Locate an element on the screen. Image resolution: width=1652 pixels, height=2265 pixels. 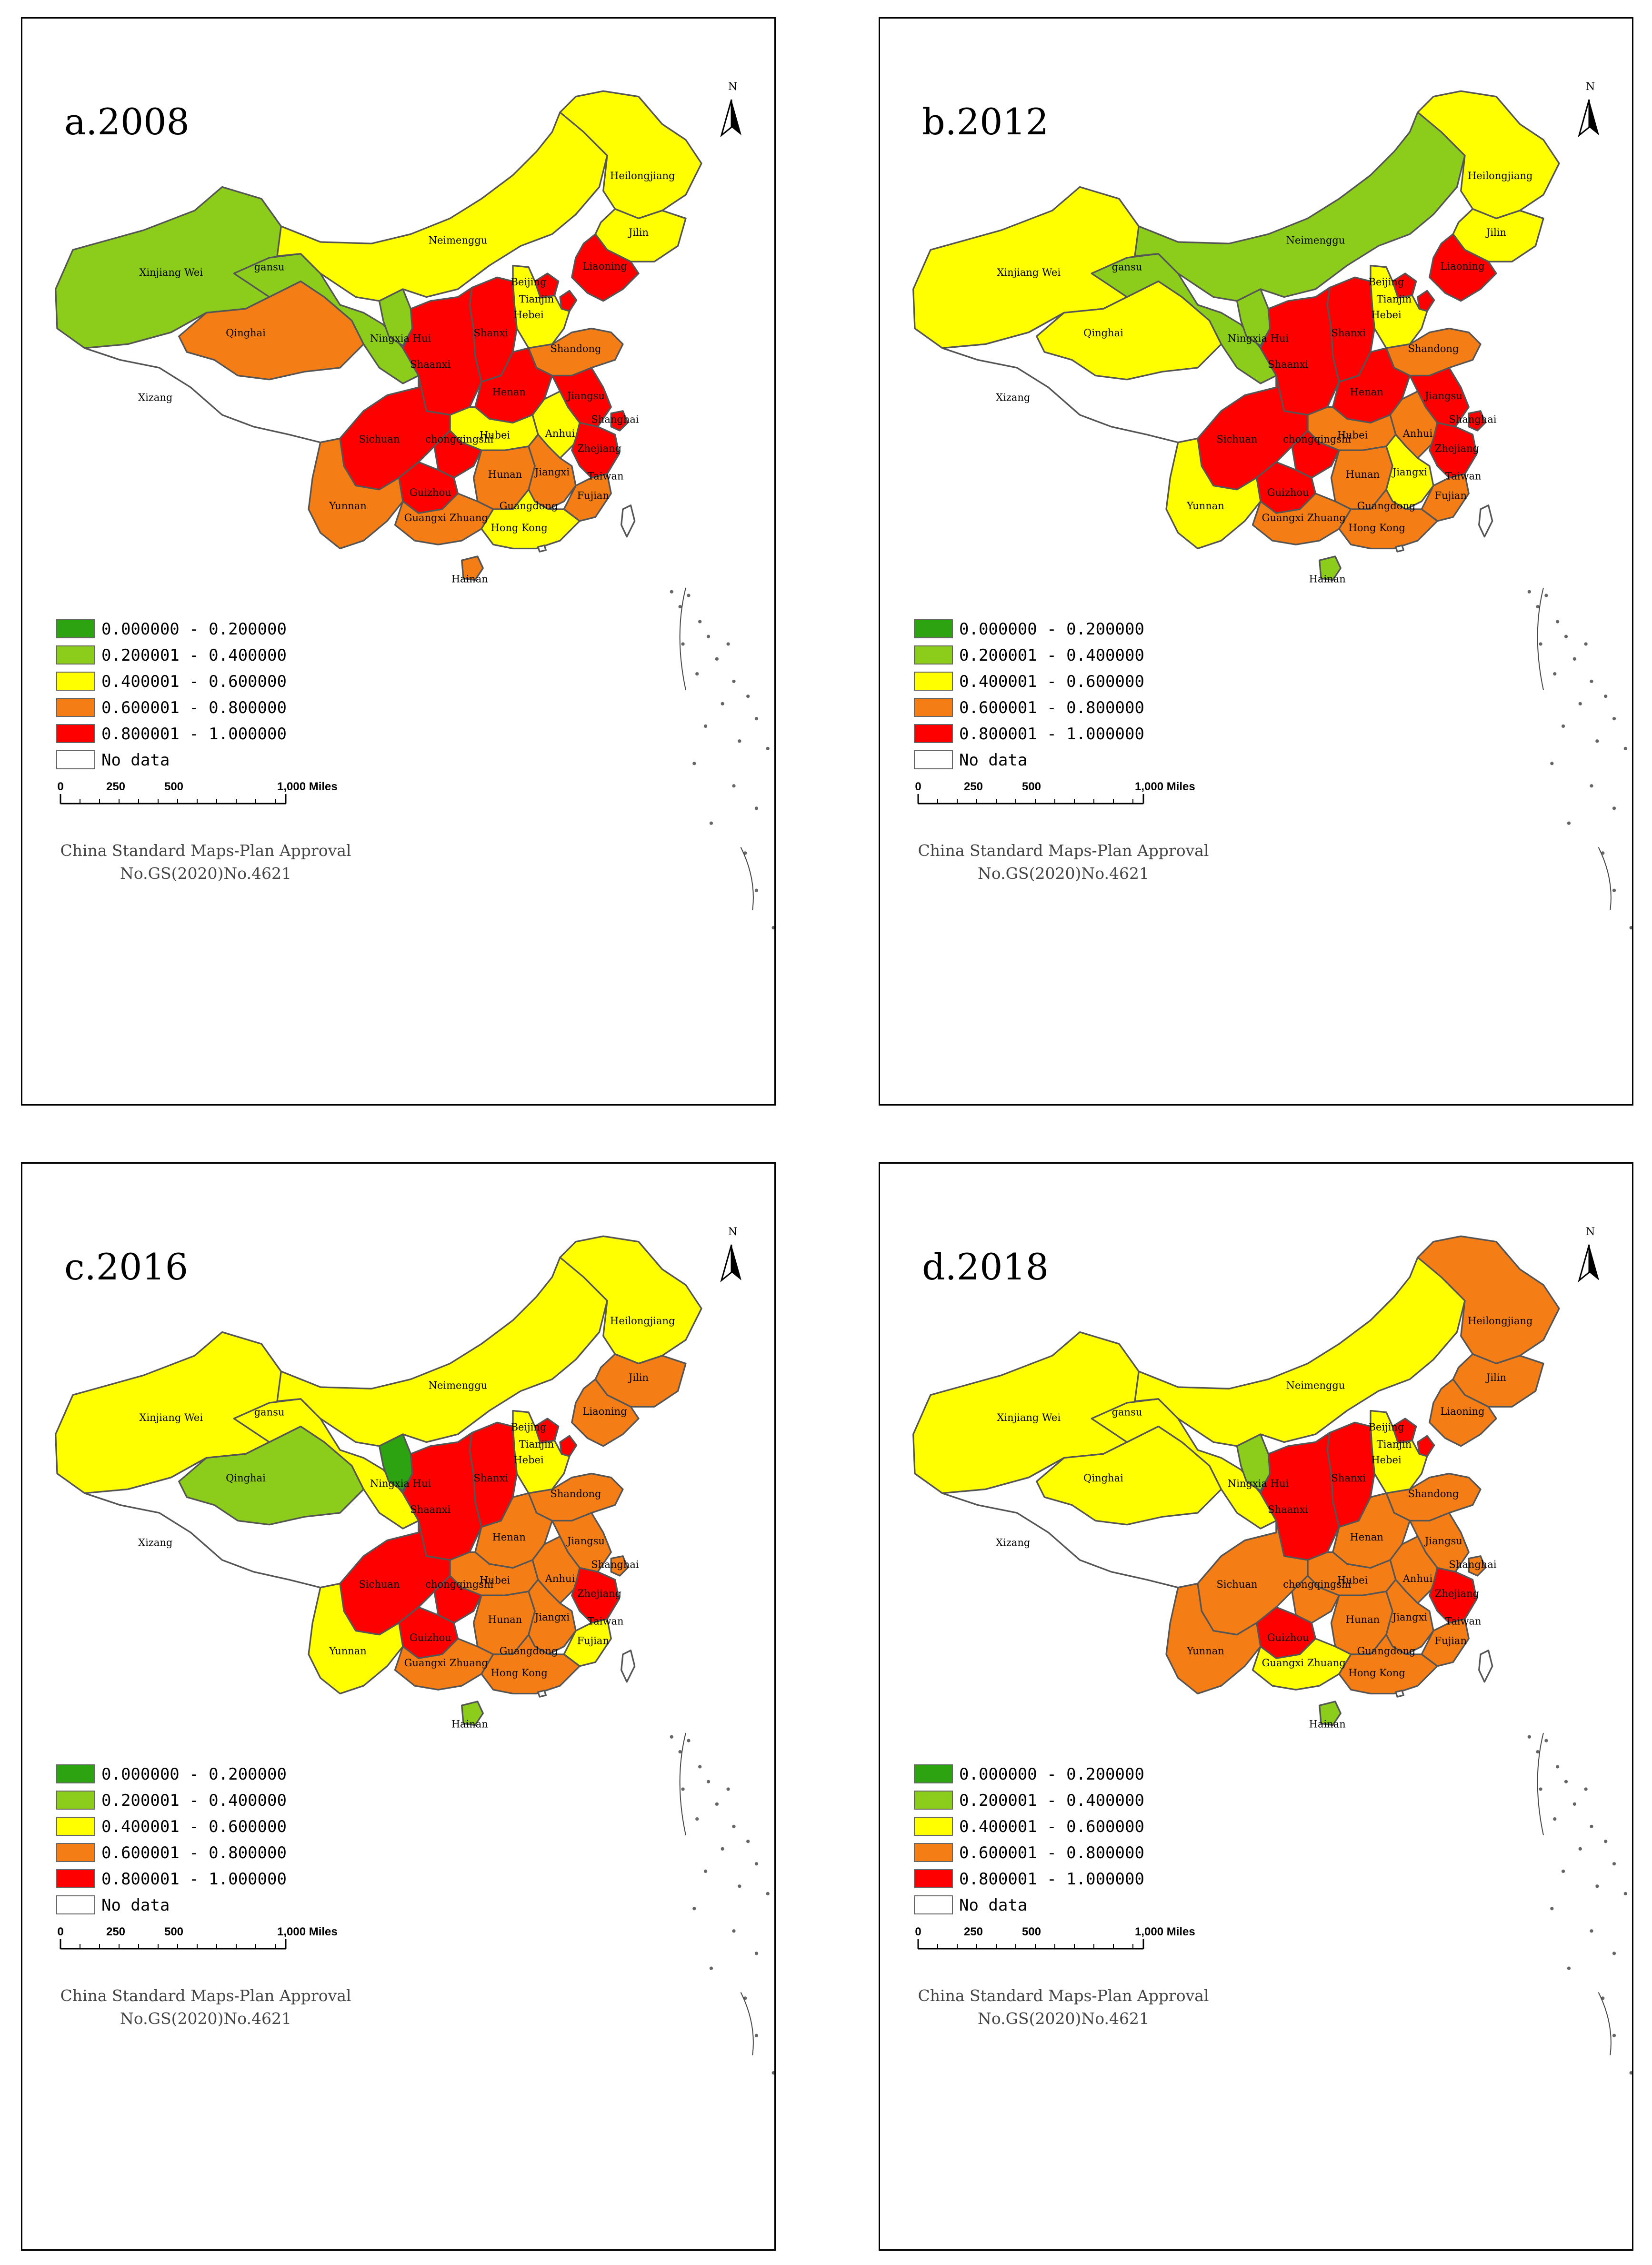
label-jiangsu: Jiangsu is located at coordinates (1443, 1541).